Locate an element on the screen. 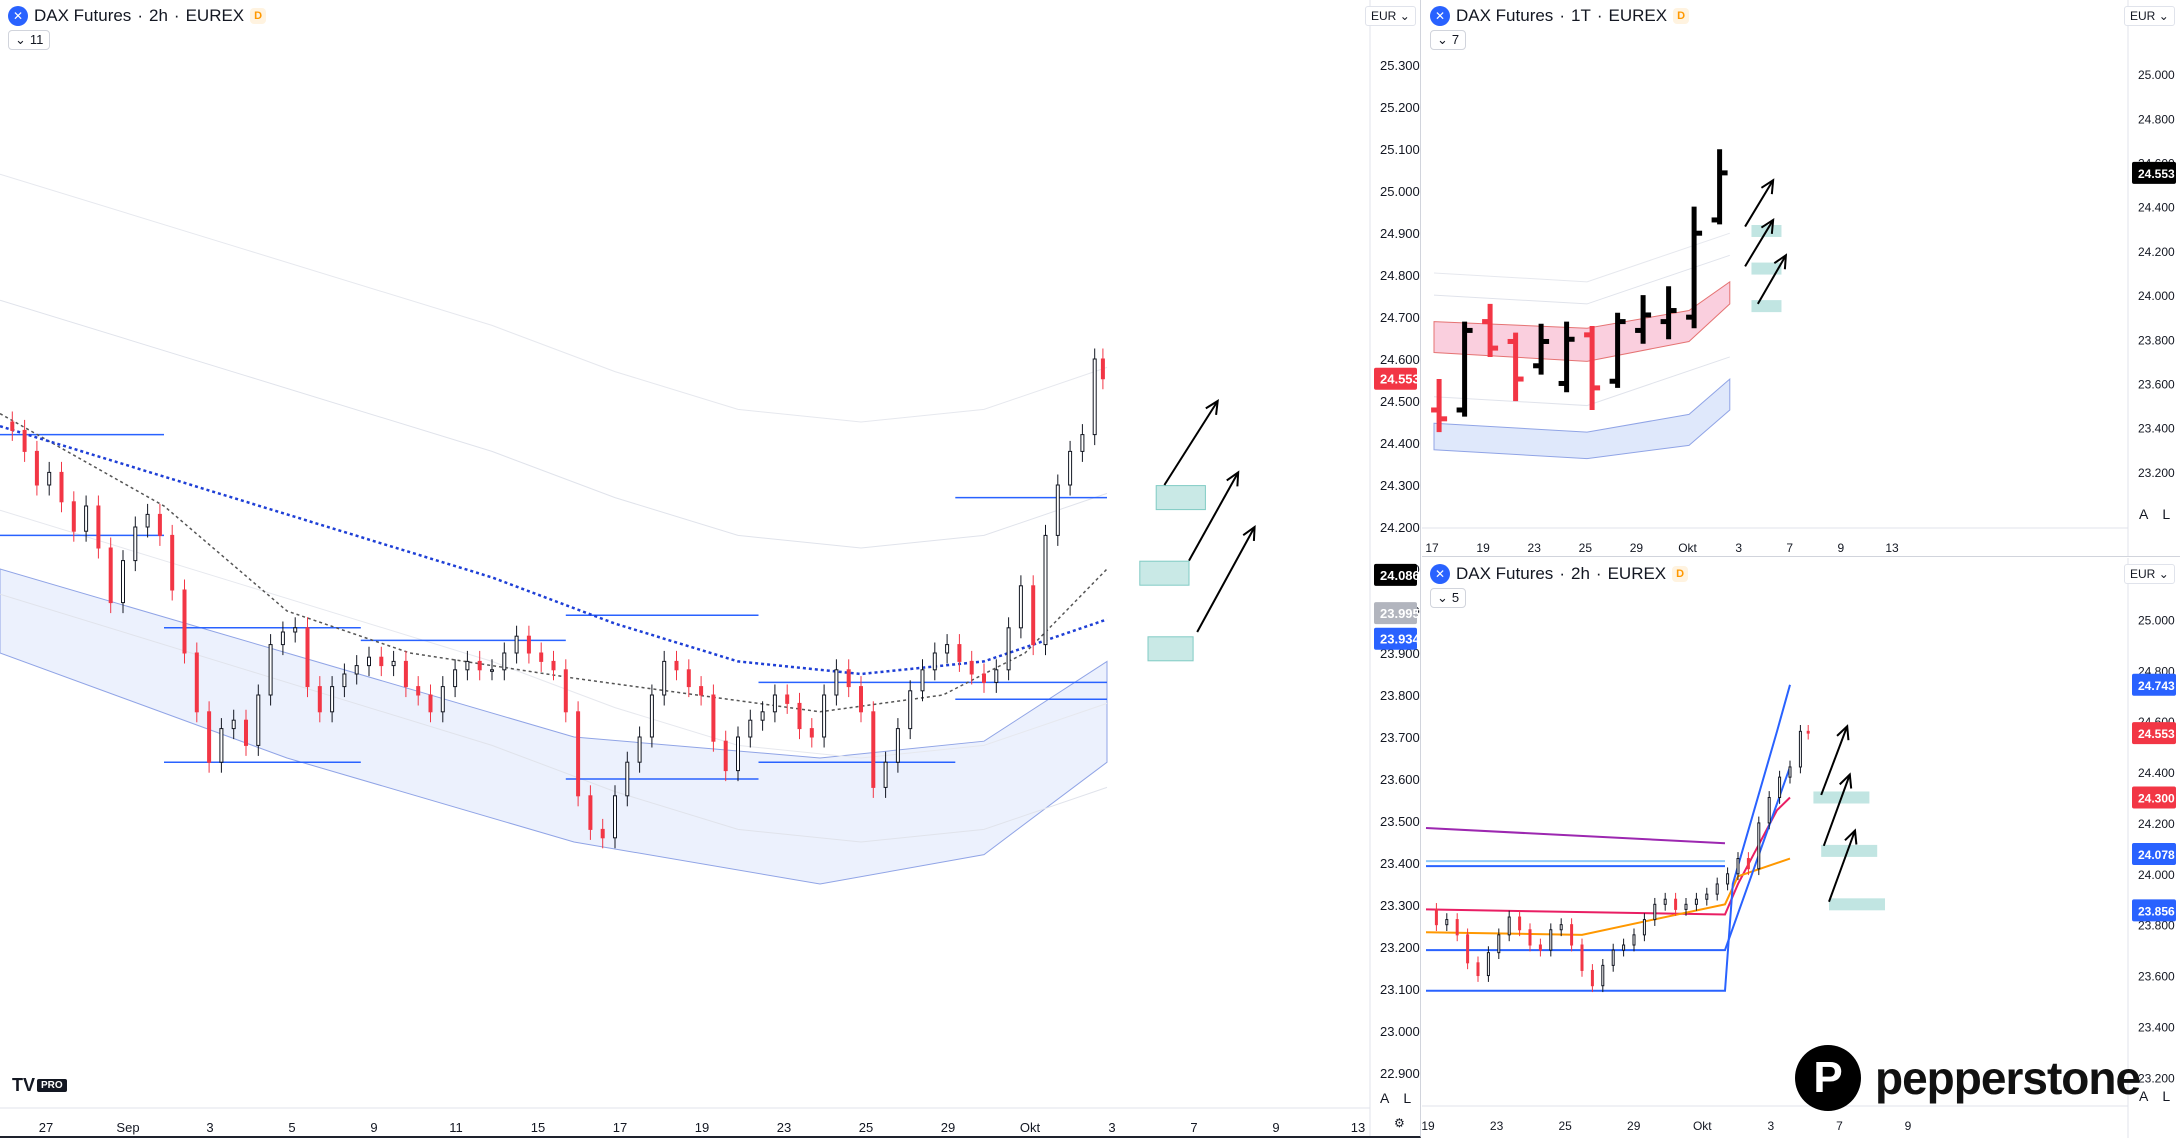 The image size is (2180, 1138). indicator-toggle: ⌄ 7 is located at coordinates (1448, 40).